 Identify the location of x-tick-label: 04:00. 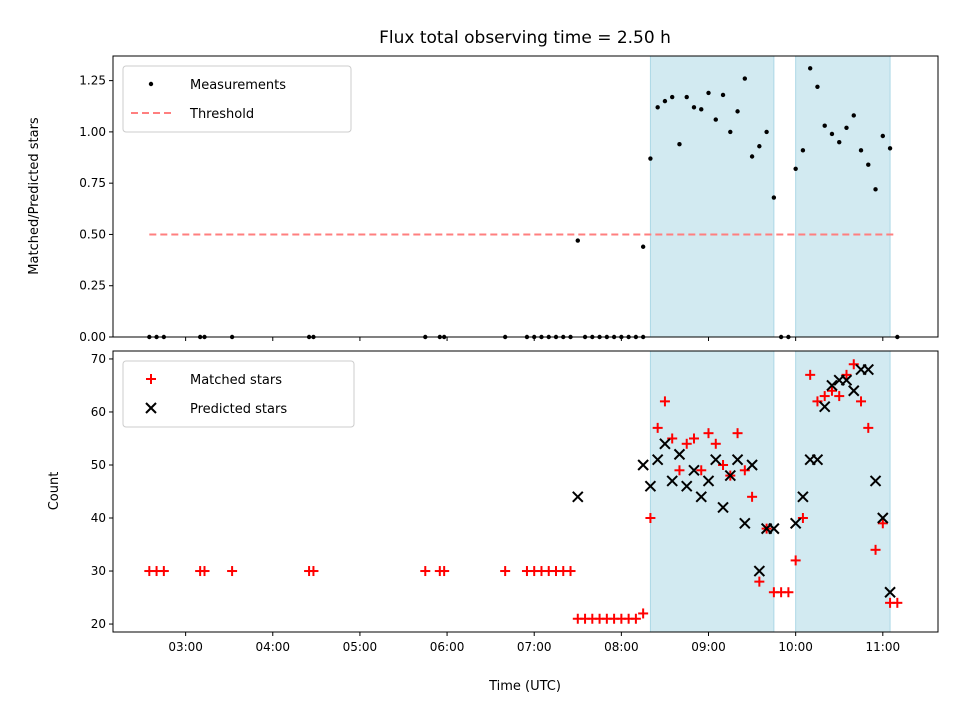
(272, 647).